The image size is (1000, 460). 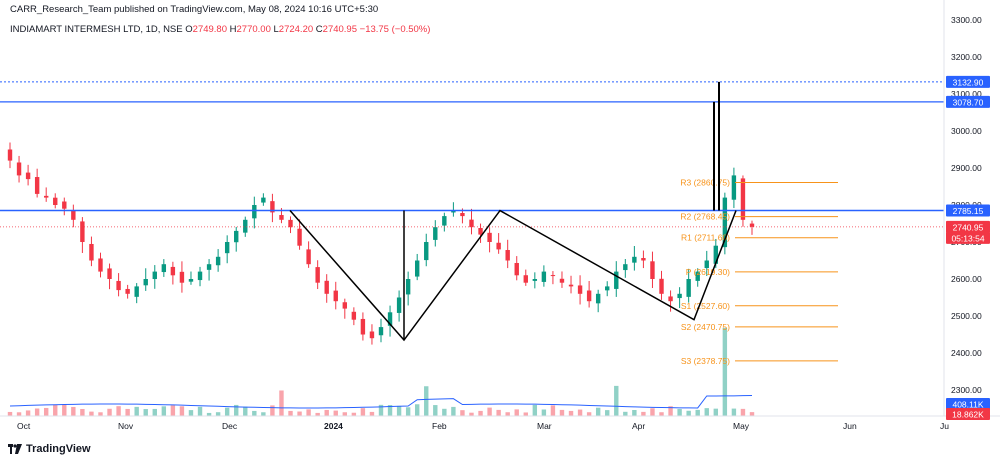 What do you see at coordinates (319, 29) in the screenshot?
I see `ohlc-close-label: C` at bounding box center [319, 29].